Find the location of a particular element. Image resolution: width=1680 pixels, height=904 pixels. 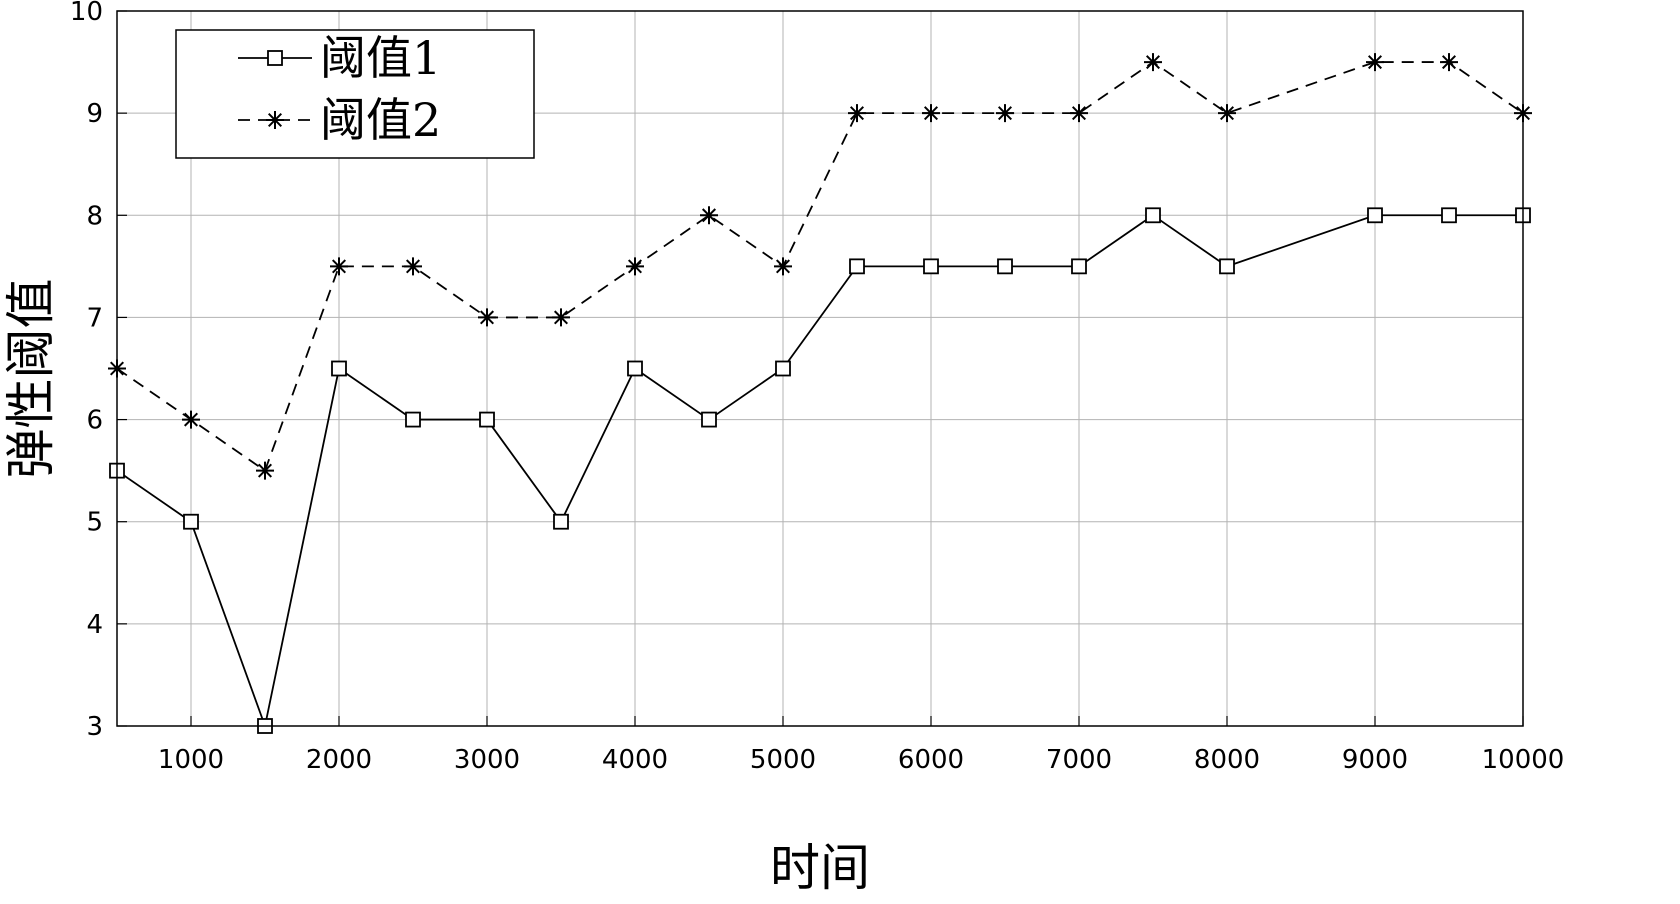

y-axis-title: 弹性阈值 is located at coordinates (31, 379).